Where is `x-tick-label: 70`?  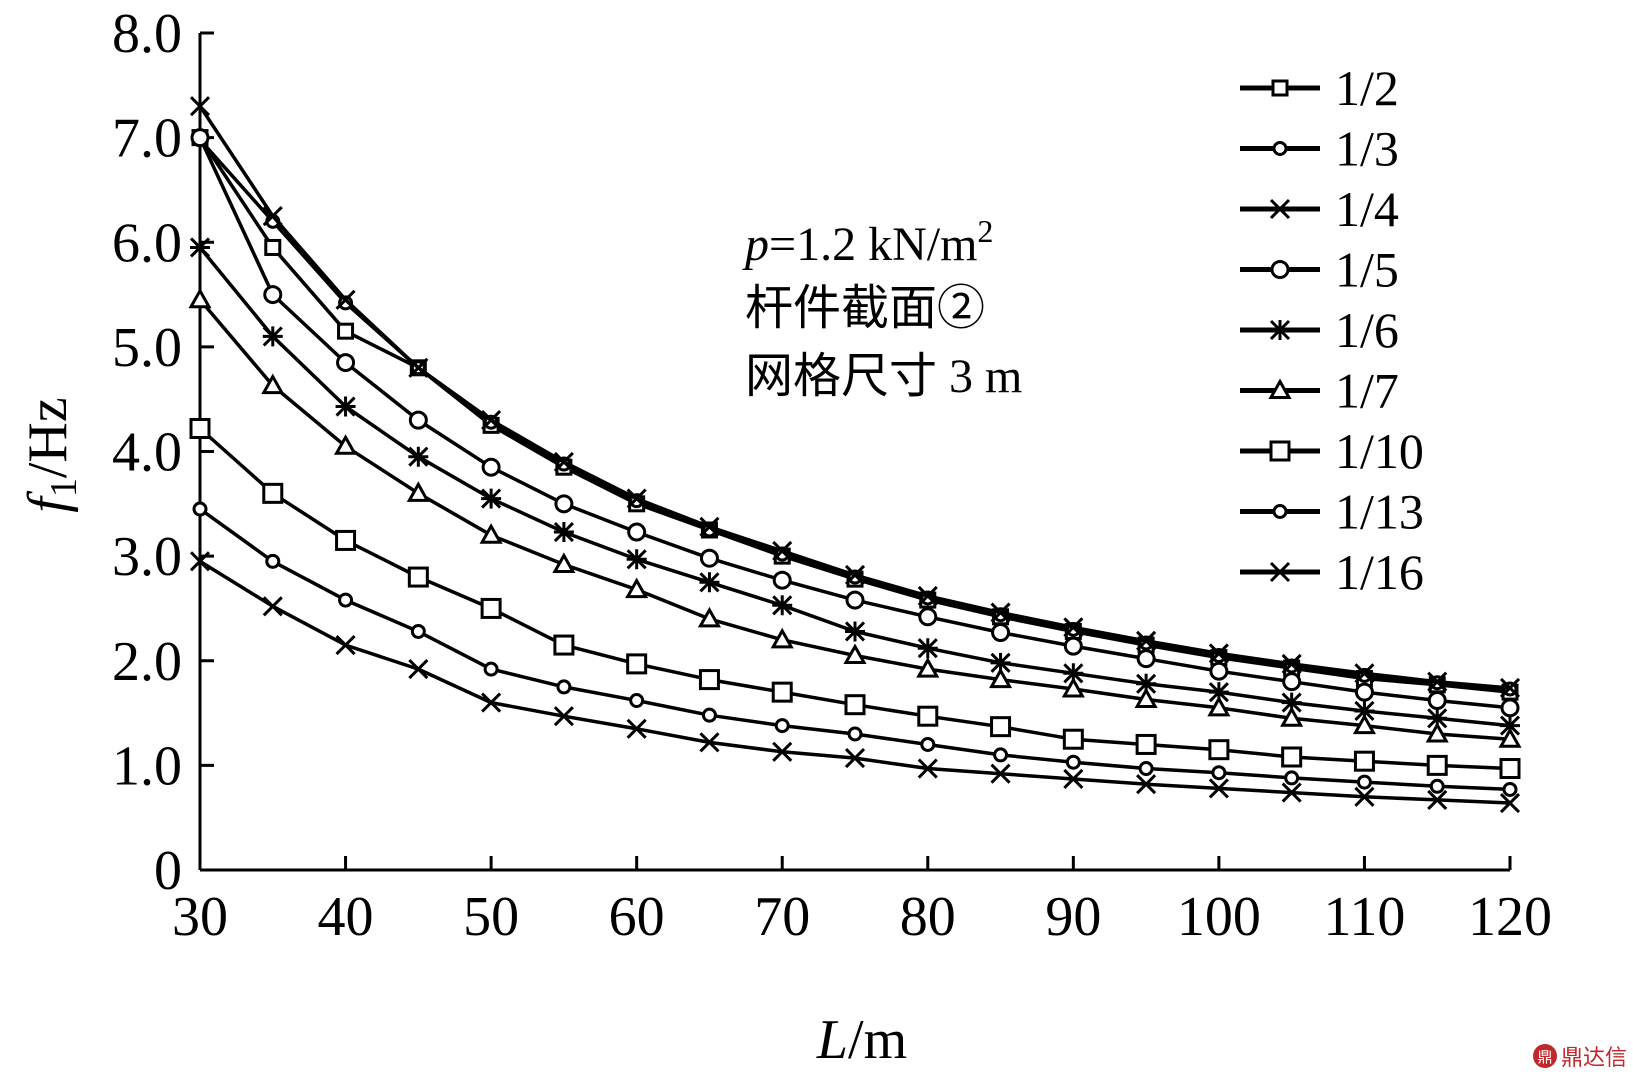 x-tick-label: 70 is located at coordinates (782, 917).